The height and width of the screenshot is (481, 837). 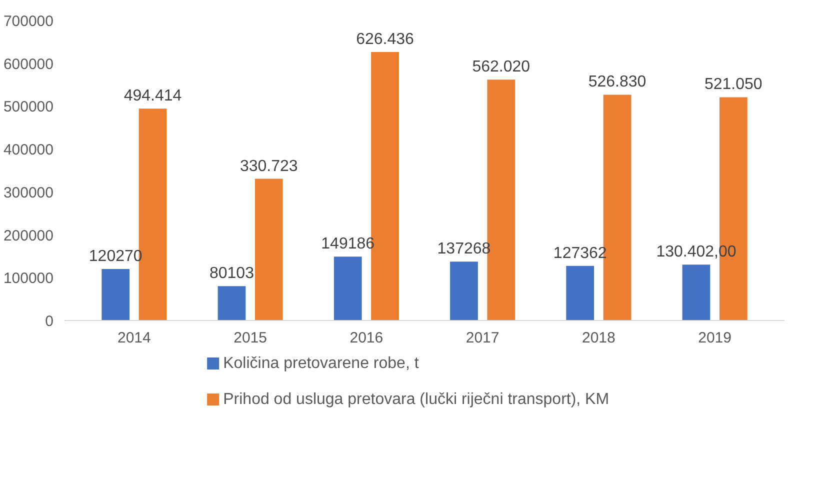 What do you see at coordinates (617, 82) in the screenshot?
I see `data-label: 526.830` at bounding box center [617, 82].